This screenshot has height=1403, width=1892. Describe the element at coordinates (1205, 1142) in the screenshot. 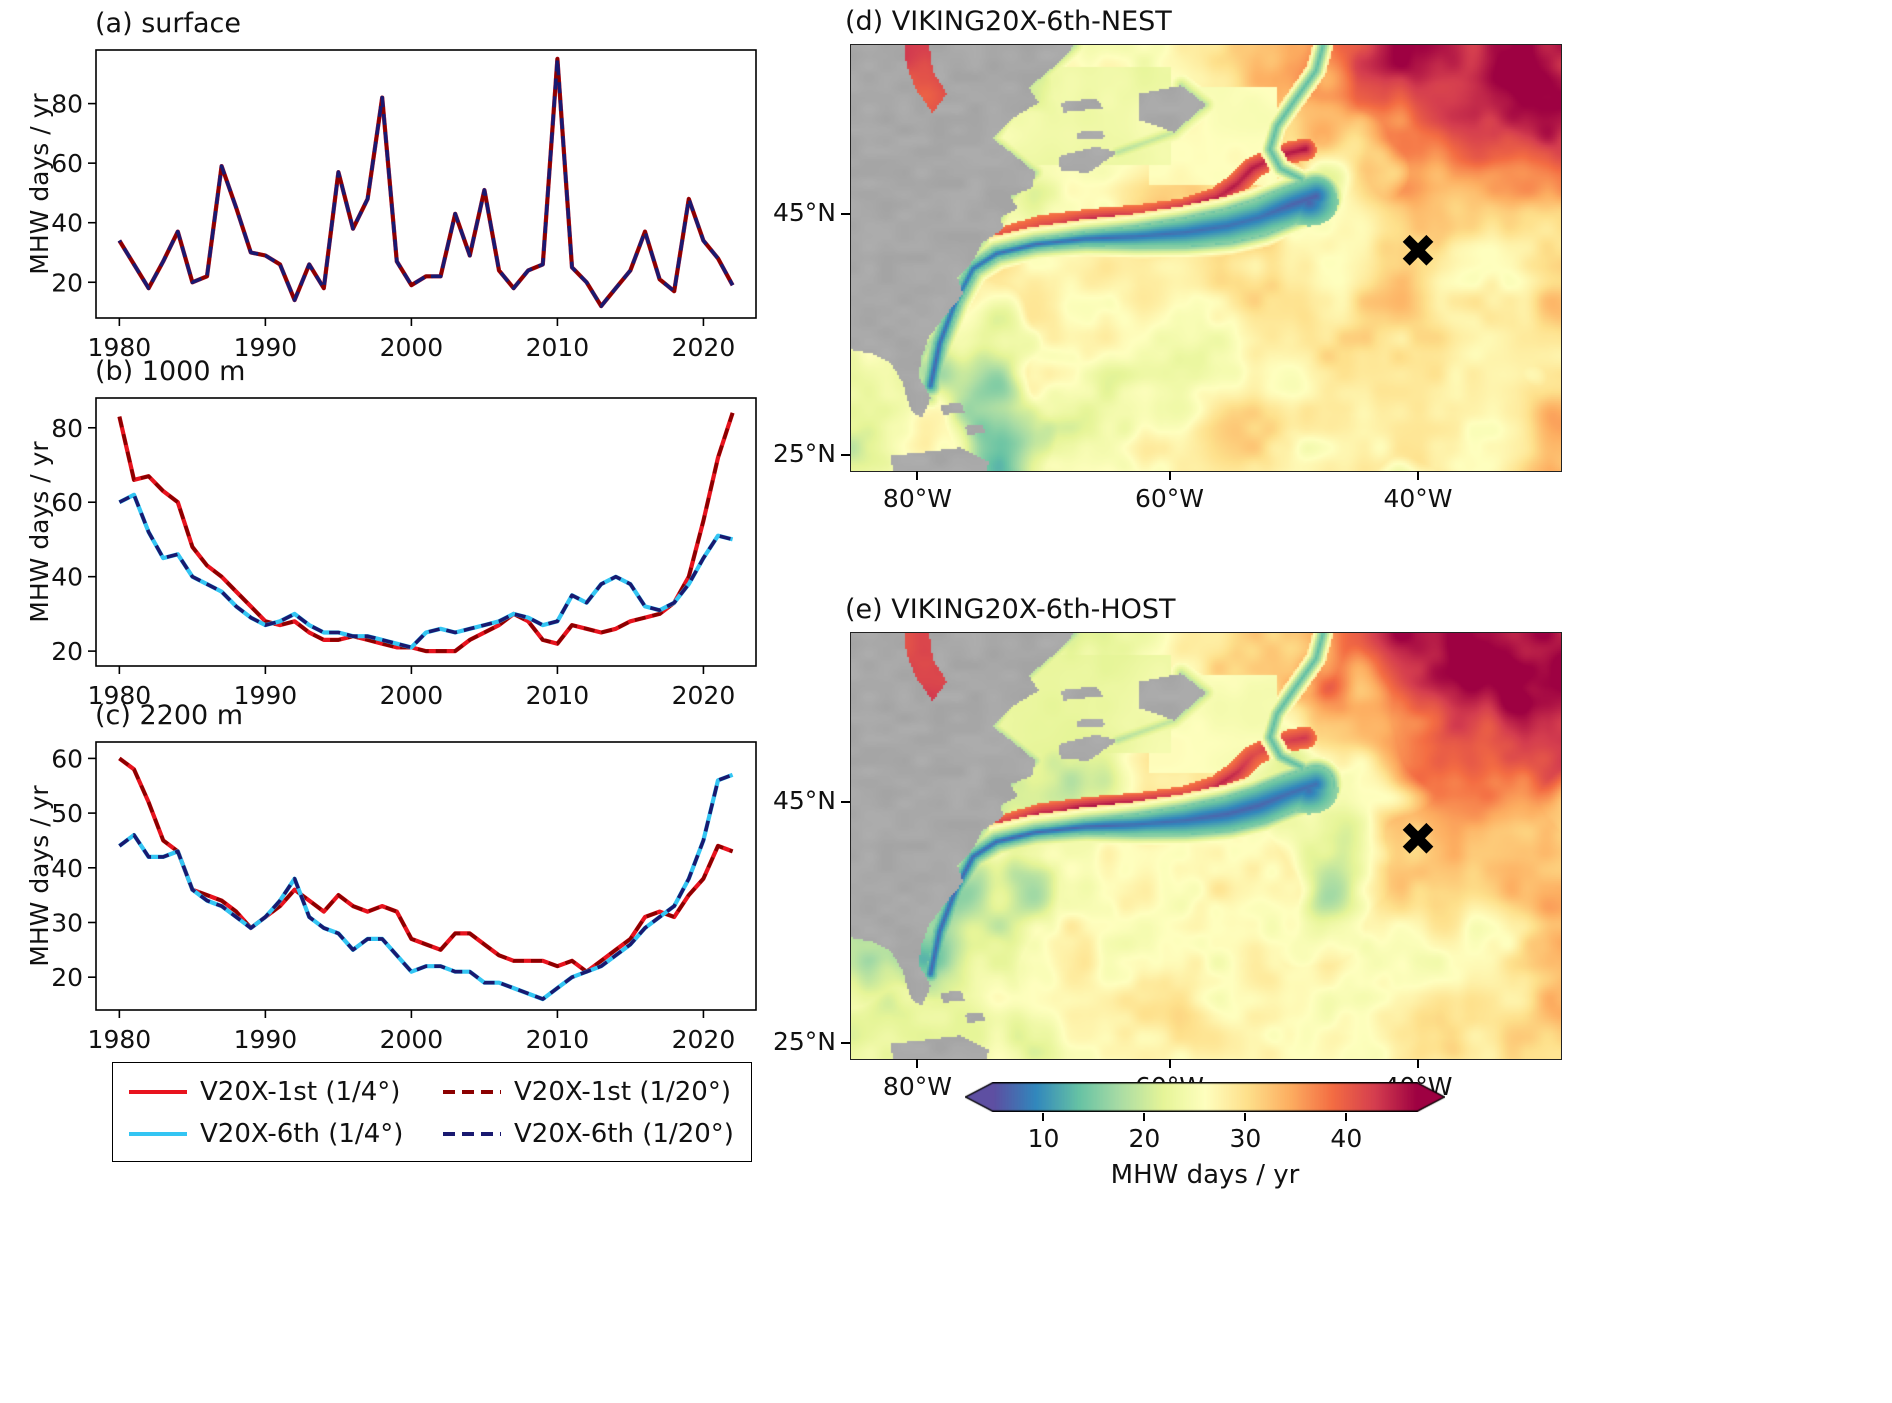

I see `colorbar: MHW days / yr 10 20 30 40` at that location.